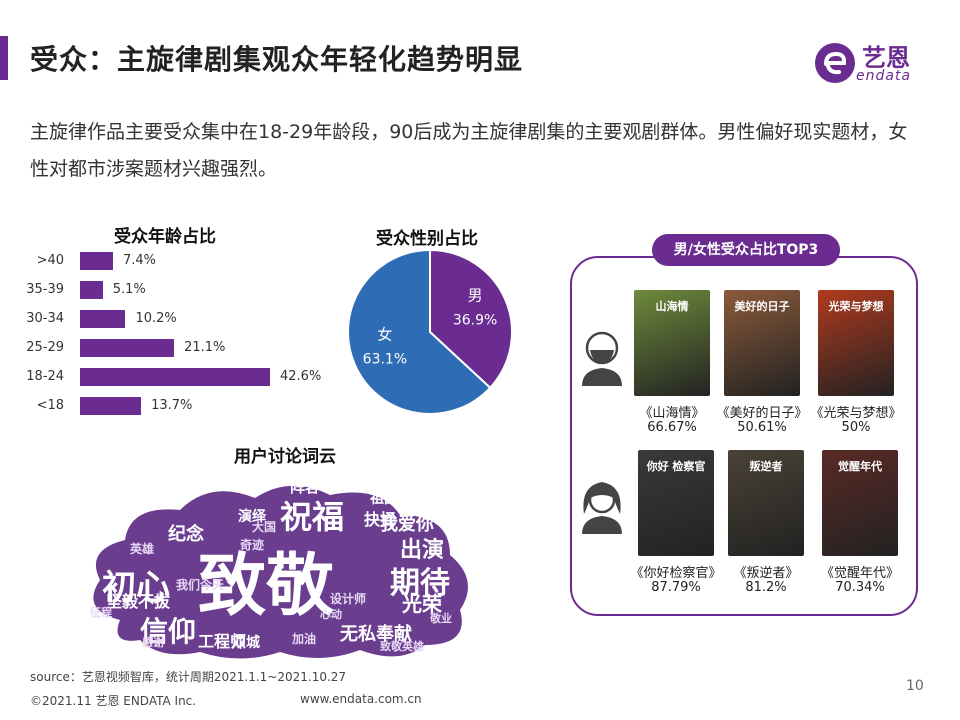 This screenshot has height=720, width=960. I want to click on cloud-word: 感谢, so click(153, 642).